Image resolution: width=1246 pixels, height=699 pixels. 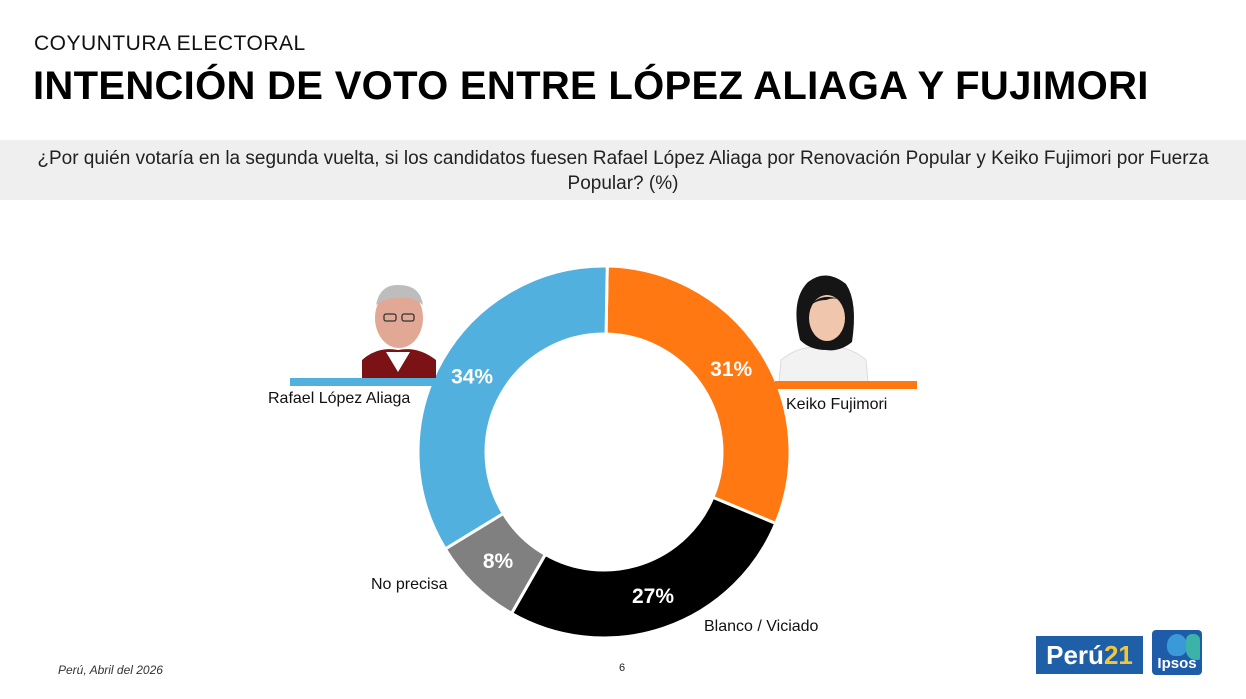 I want to click on ipsos-logo: Ipsos, so click(x=1177, y=652).